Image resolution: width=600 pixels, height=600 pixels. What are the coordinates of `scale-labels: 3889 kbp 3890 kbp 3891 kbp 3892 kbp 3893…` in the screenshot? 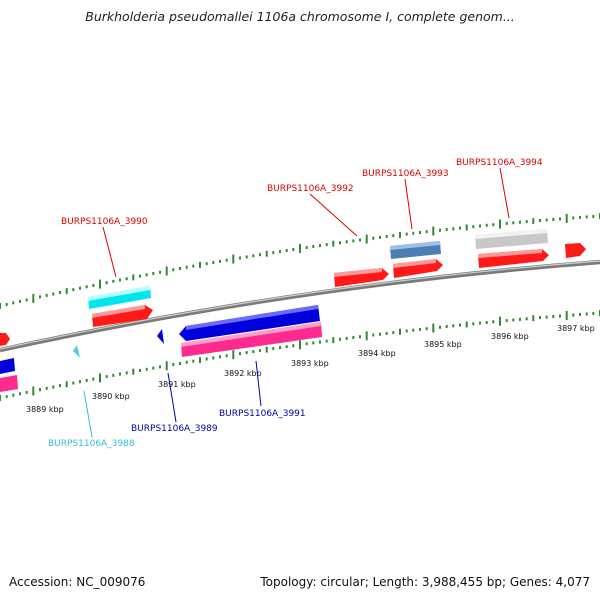 It's located at (310, 369).